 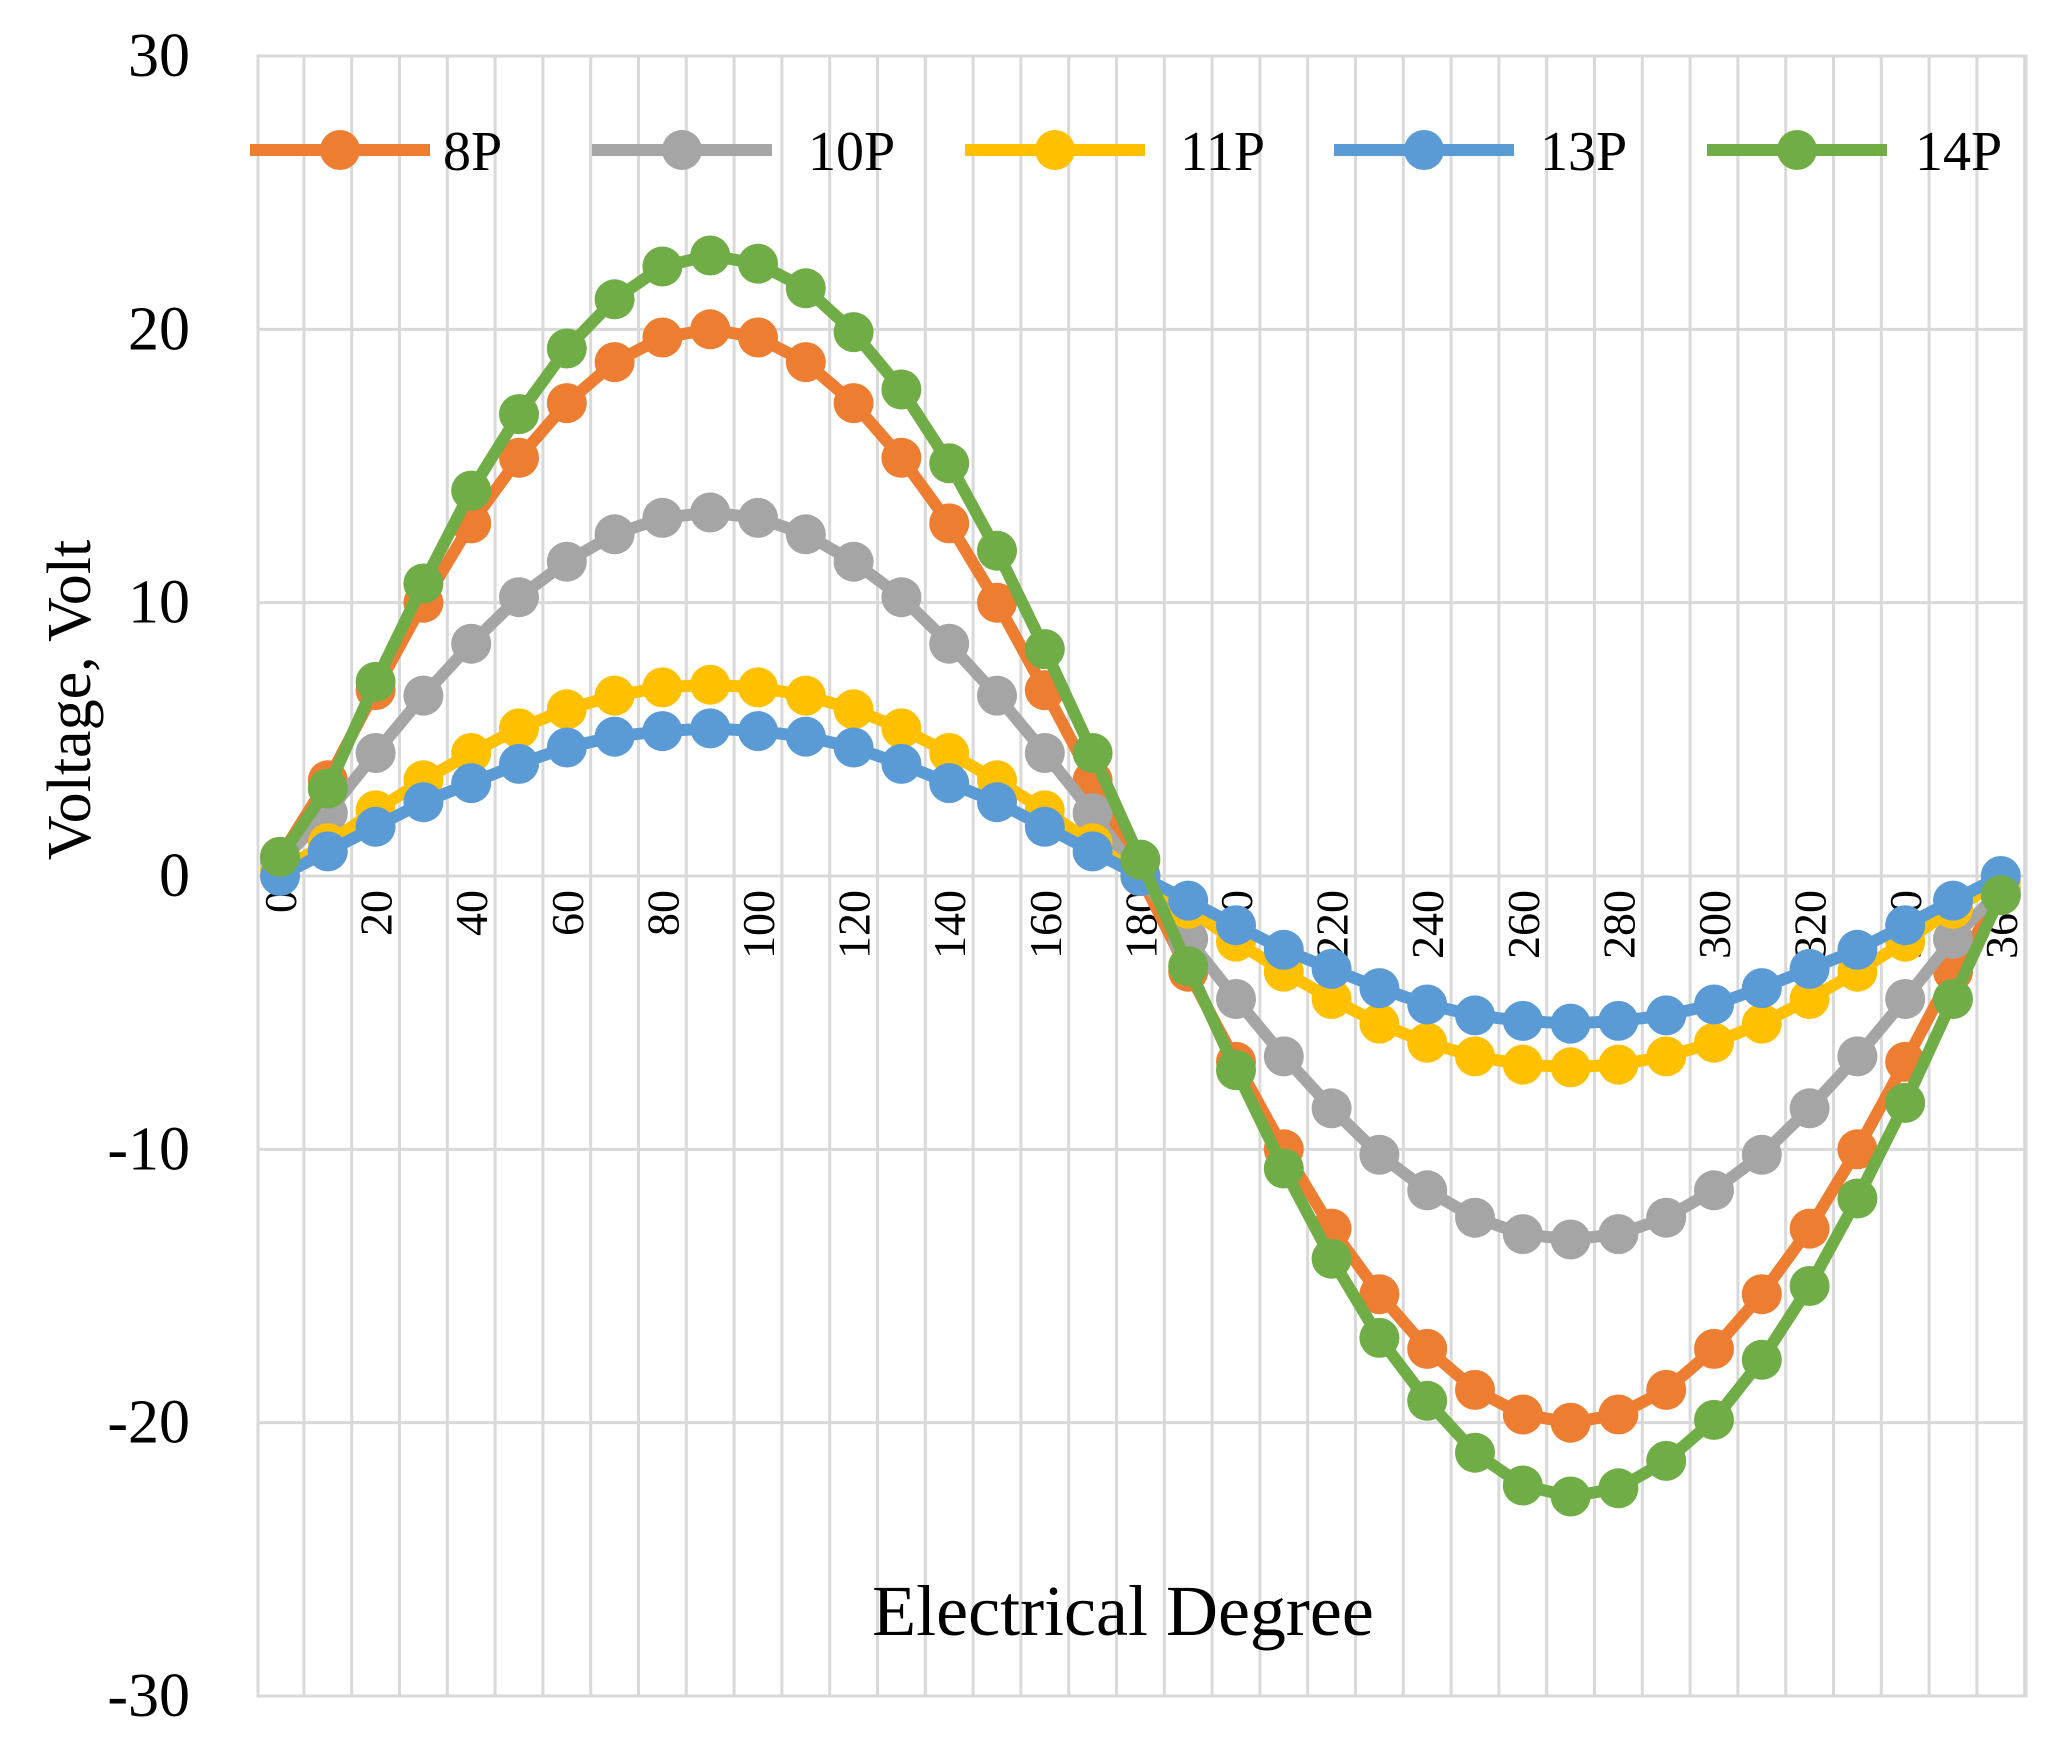 I want to click on x-axis-title: Electrical Degree, so click(x=1123, y=1611).